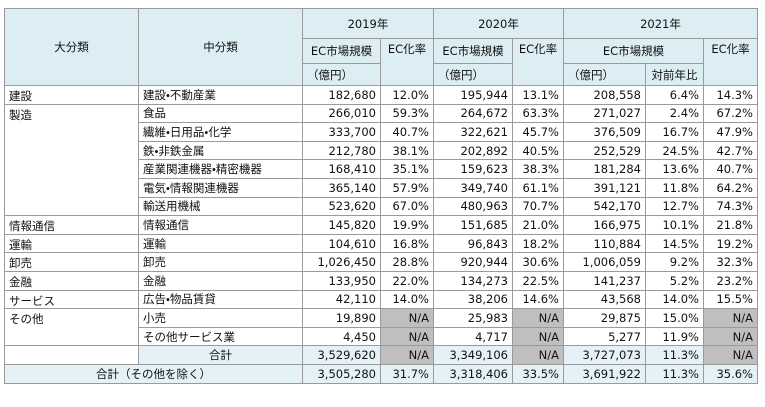  Describe the element at coordinates (71, 243) in the screenshot. I see `major-label: 運輸` at that location.